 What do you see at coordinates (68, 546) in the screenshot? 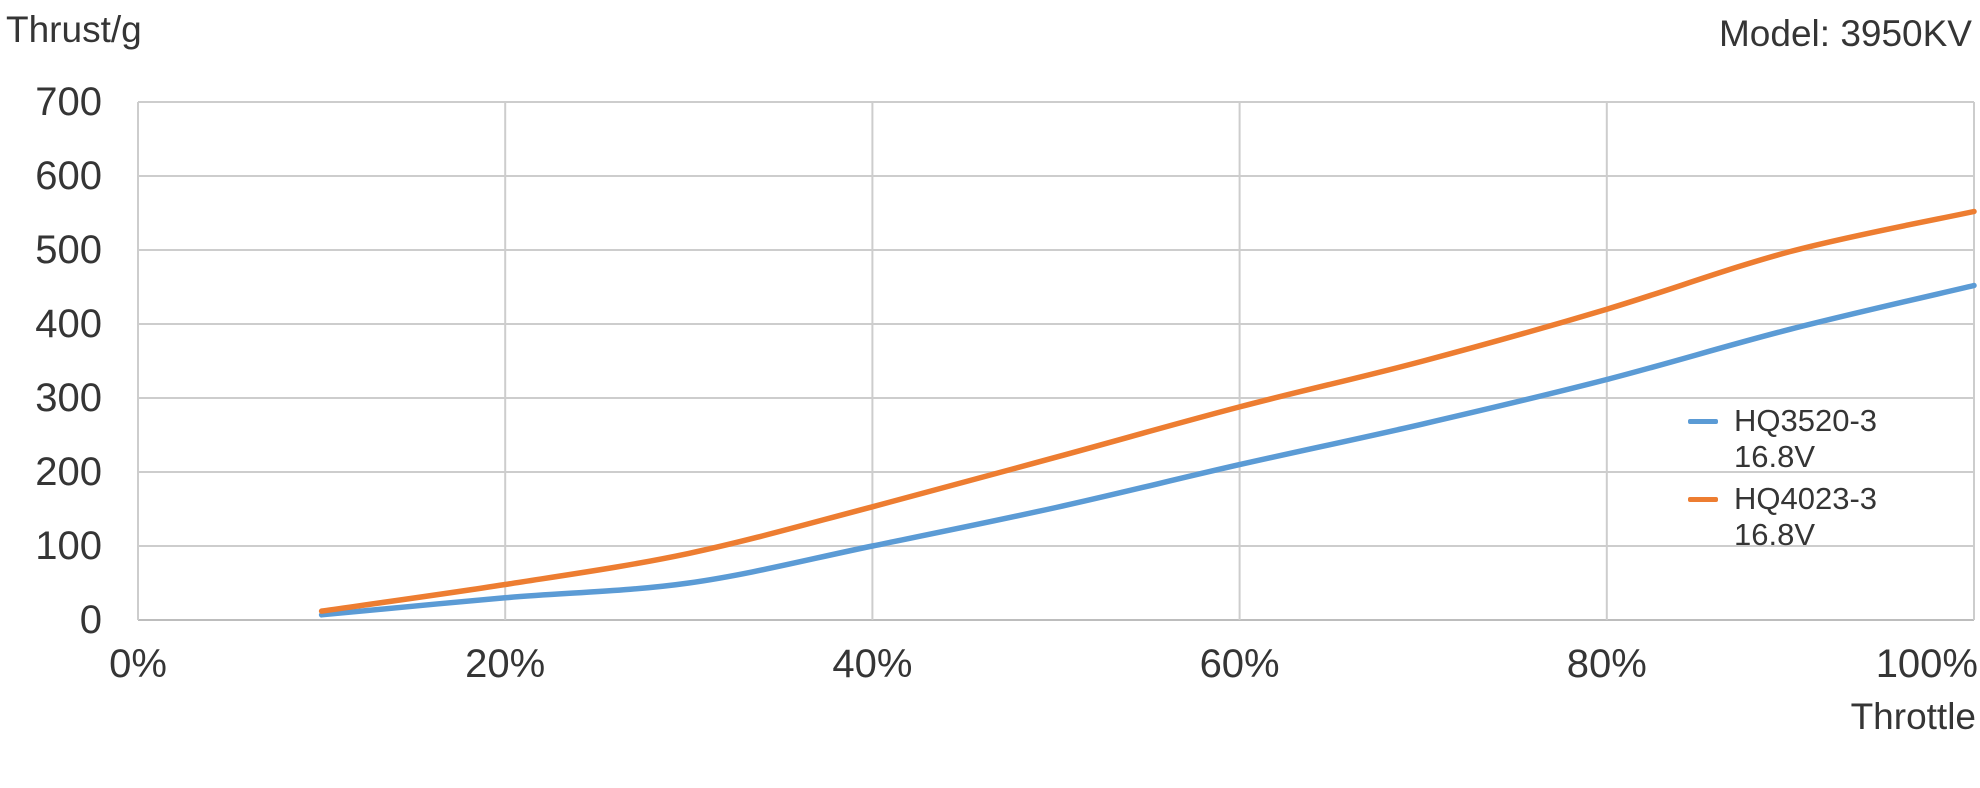
I see `y-tick-label: 100` at bounding box center [68, 546].